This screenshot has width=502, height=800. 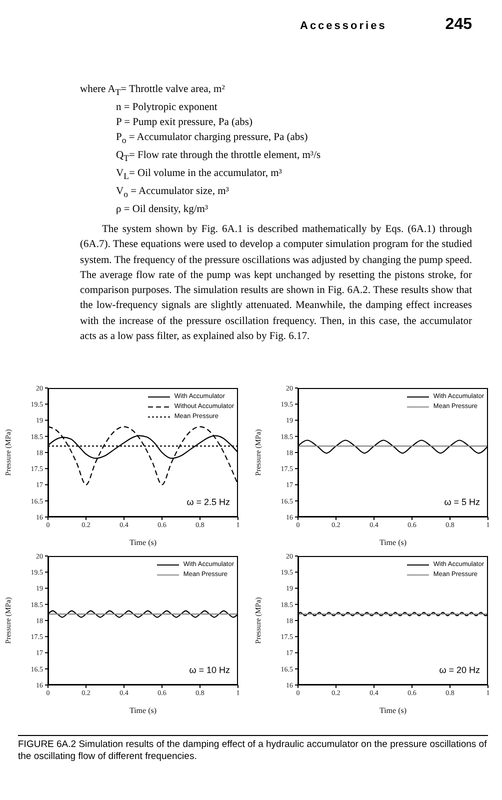 What do you see at coordinates (253, 749) in the screenshot?
I see `caption: FIGURE 6A.2 Simulation results of the damping effect of a hydraulic accumulator on the pressure oscillations of the oscillating flow of different frequencies.` at bounding box center [253, 749].